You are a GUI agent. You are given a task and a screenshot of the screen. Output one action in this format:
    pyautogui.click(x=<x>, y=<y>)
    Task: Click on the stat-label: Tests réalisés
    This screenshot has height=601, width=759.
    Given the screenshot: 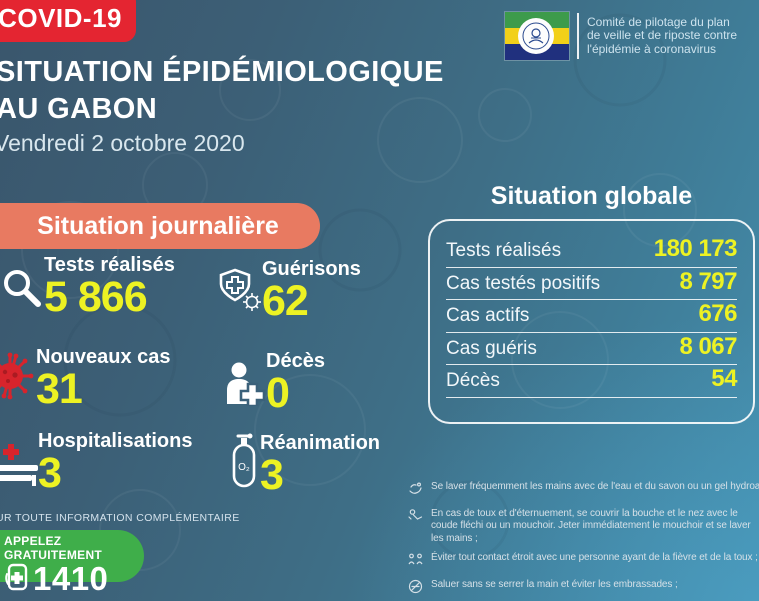 What is the action you would take?
    pyautogui.click(x=109, y=265)
    